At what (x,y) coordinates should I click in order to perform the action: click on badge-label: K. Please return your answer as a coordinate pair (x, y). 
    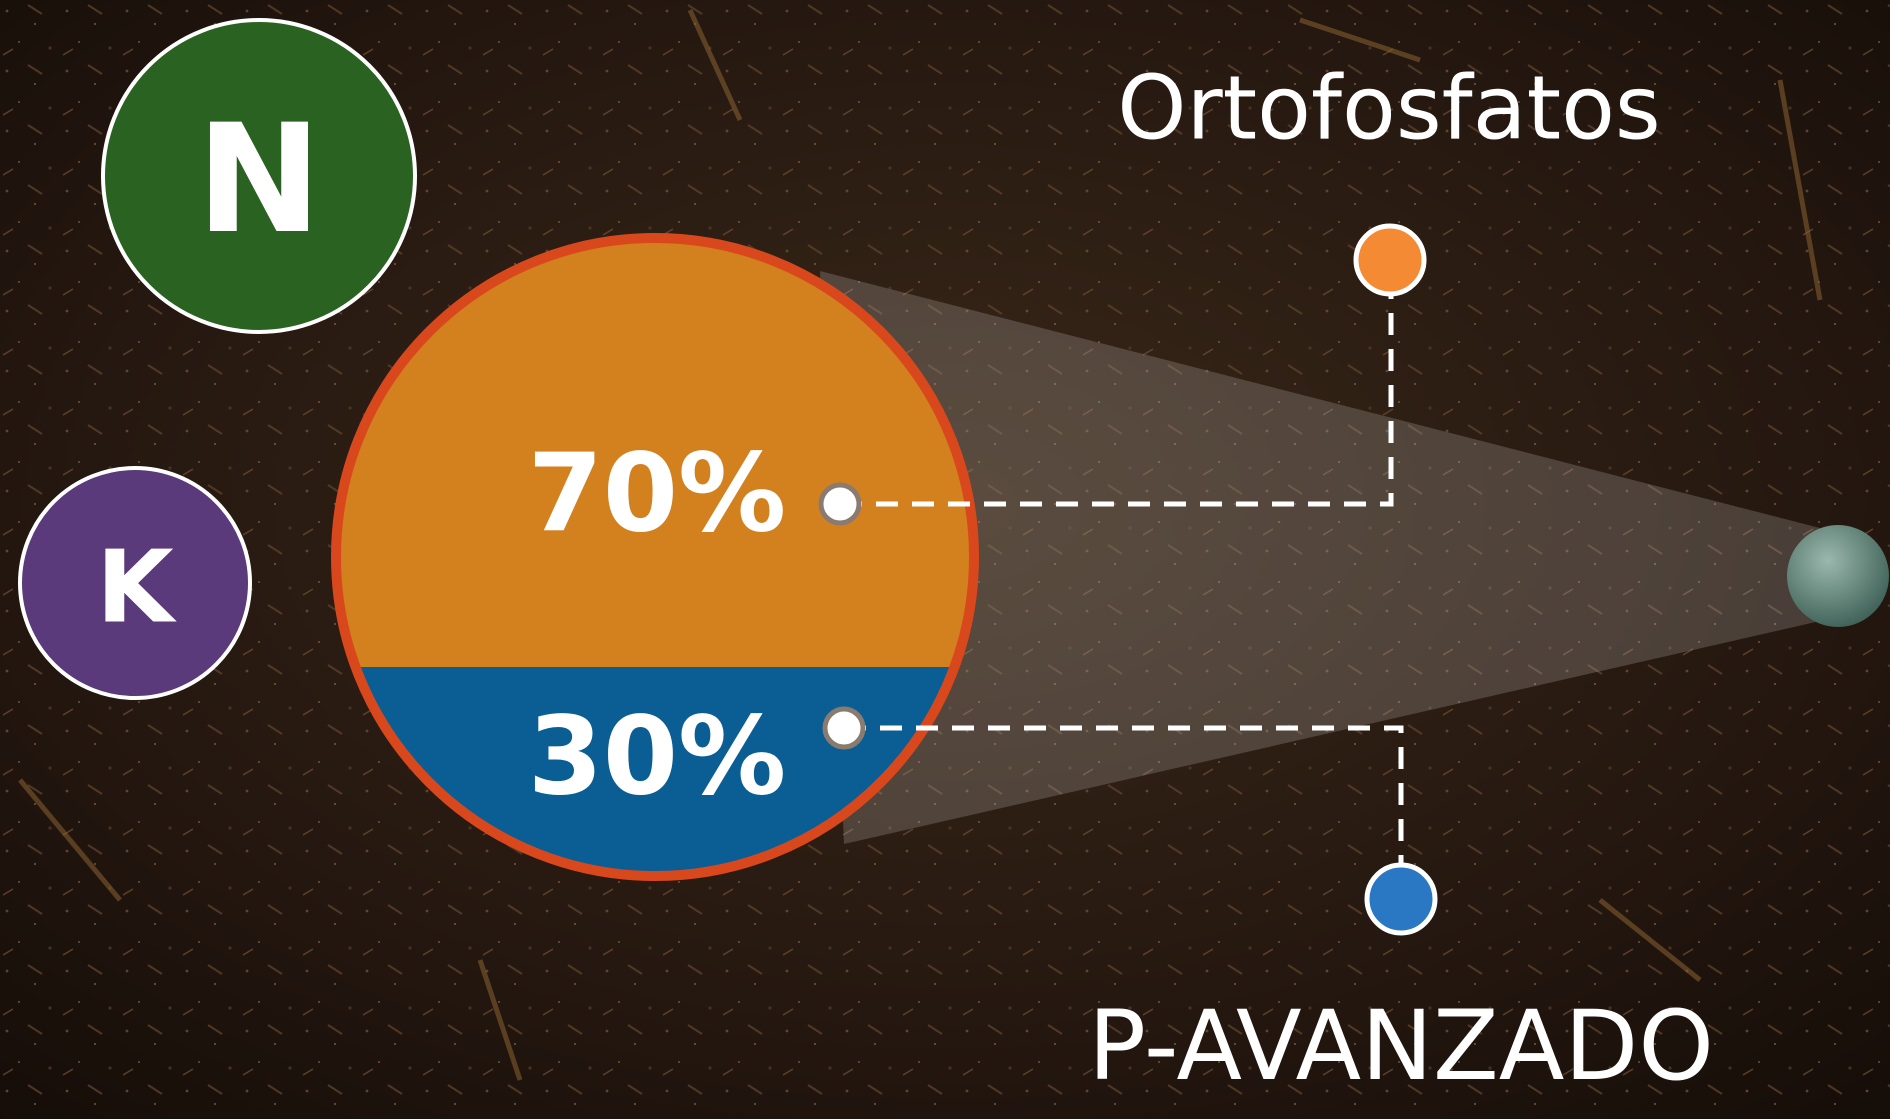
    Looking at the image, I should click on (136, 587).